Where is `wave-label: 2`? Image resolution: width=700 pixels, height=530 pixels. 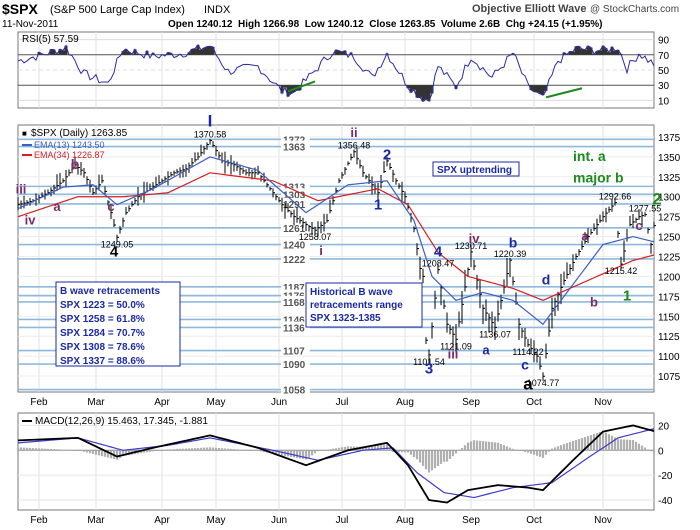
wave-label: 2 is located at coordinates (387, 154).